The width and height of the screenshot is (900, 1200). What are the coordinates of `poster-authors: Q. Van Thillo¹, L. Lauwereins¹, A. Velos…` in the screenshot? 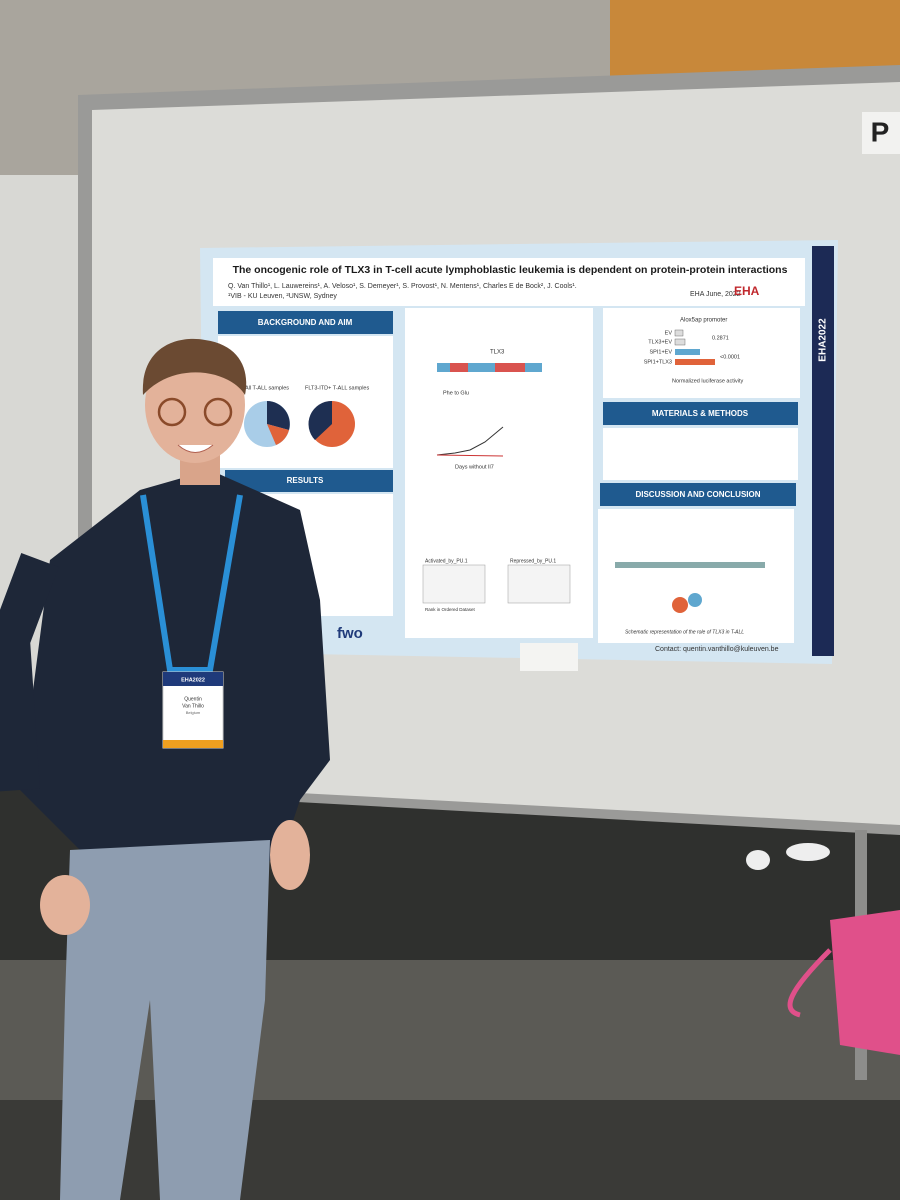 It's located at (402, 286).